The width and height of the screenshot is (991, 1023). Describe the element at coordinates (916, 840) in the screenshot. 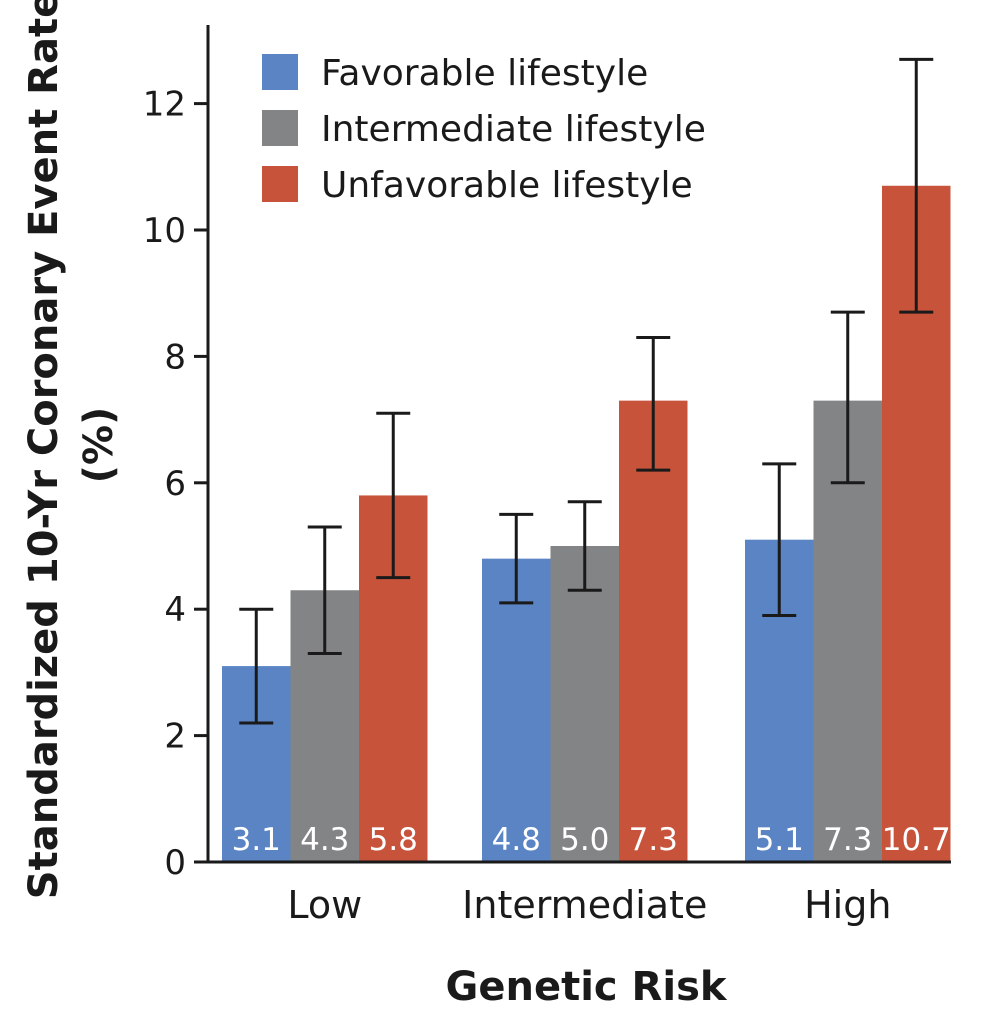

I see `data-label: 10.7` at that location.